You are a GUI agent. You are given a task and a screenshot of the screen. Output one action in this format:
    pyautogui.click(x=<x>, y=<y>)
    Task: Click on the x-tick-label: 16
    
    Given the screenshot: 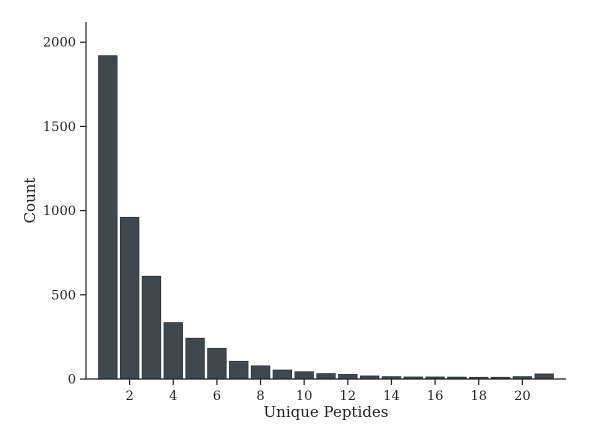 What is the action you would take?
    pyautogui.click(x=435, y=396)
    